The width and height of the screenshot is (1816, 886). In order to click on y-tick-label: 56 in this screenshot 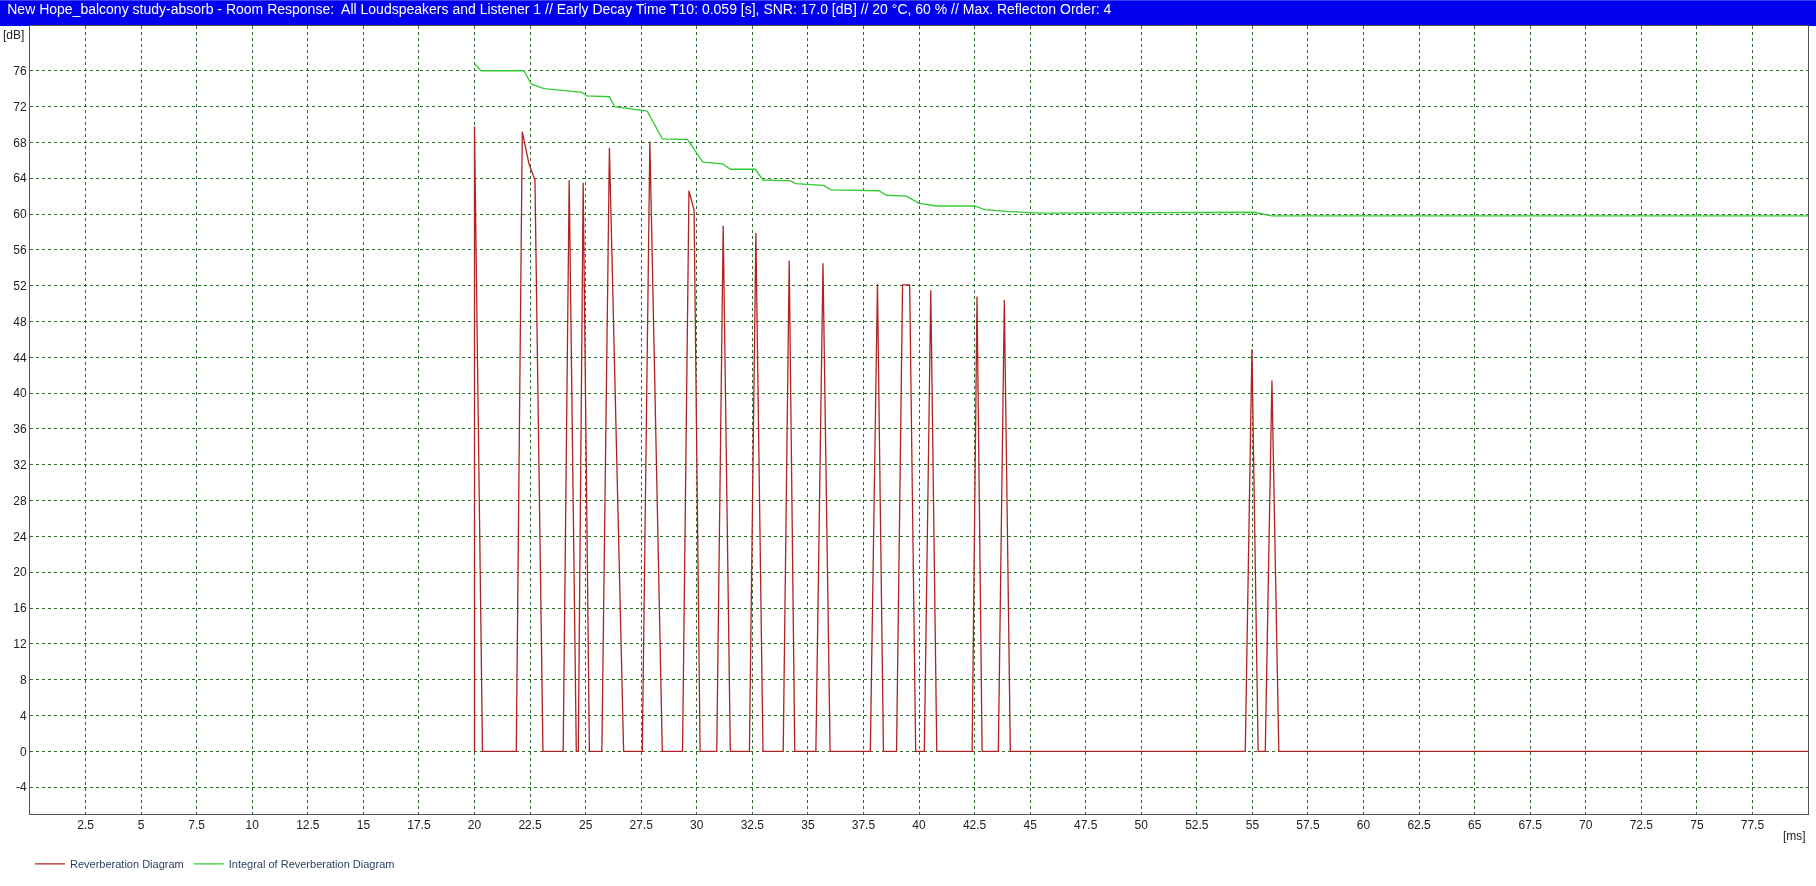, I will do `click(20, 250)`.